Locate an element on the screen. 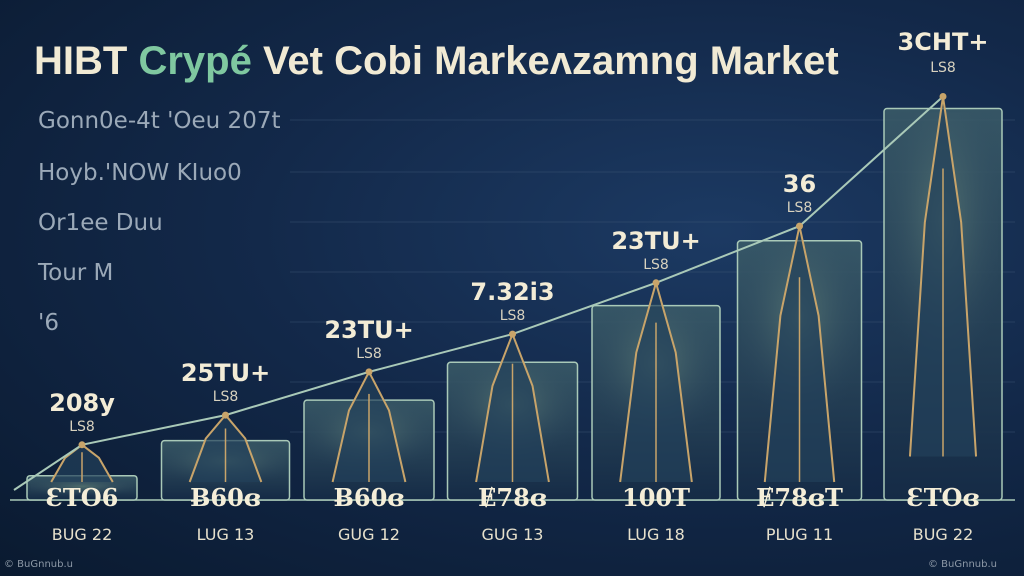 This screenshot has width=1024, height=576. value-label-4: 7.32i3 is located at coordinates (512, 292).